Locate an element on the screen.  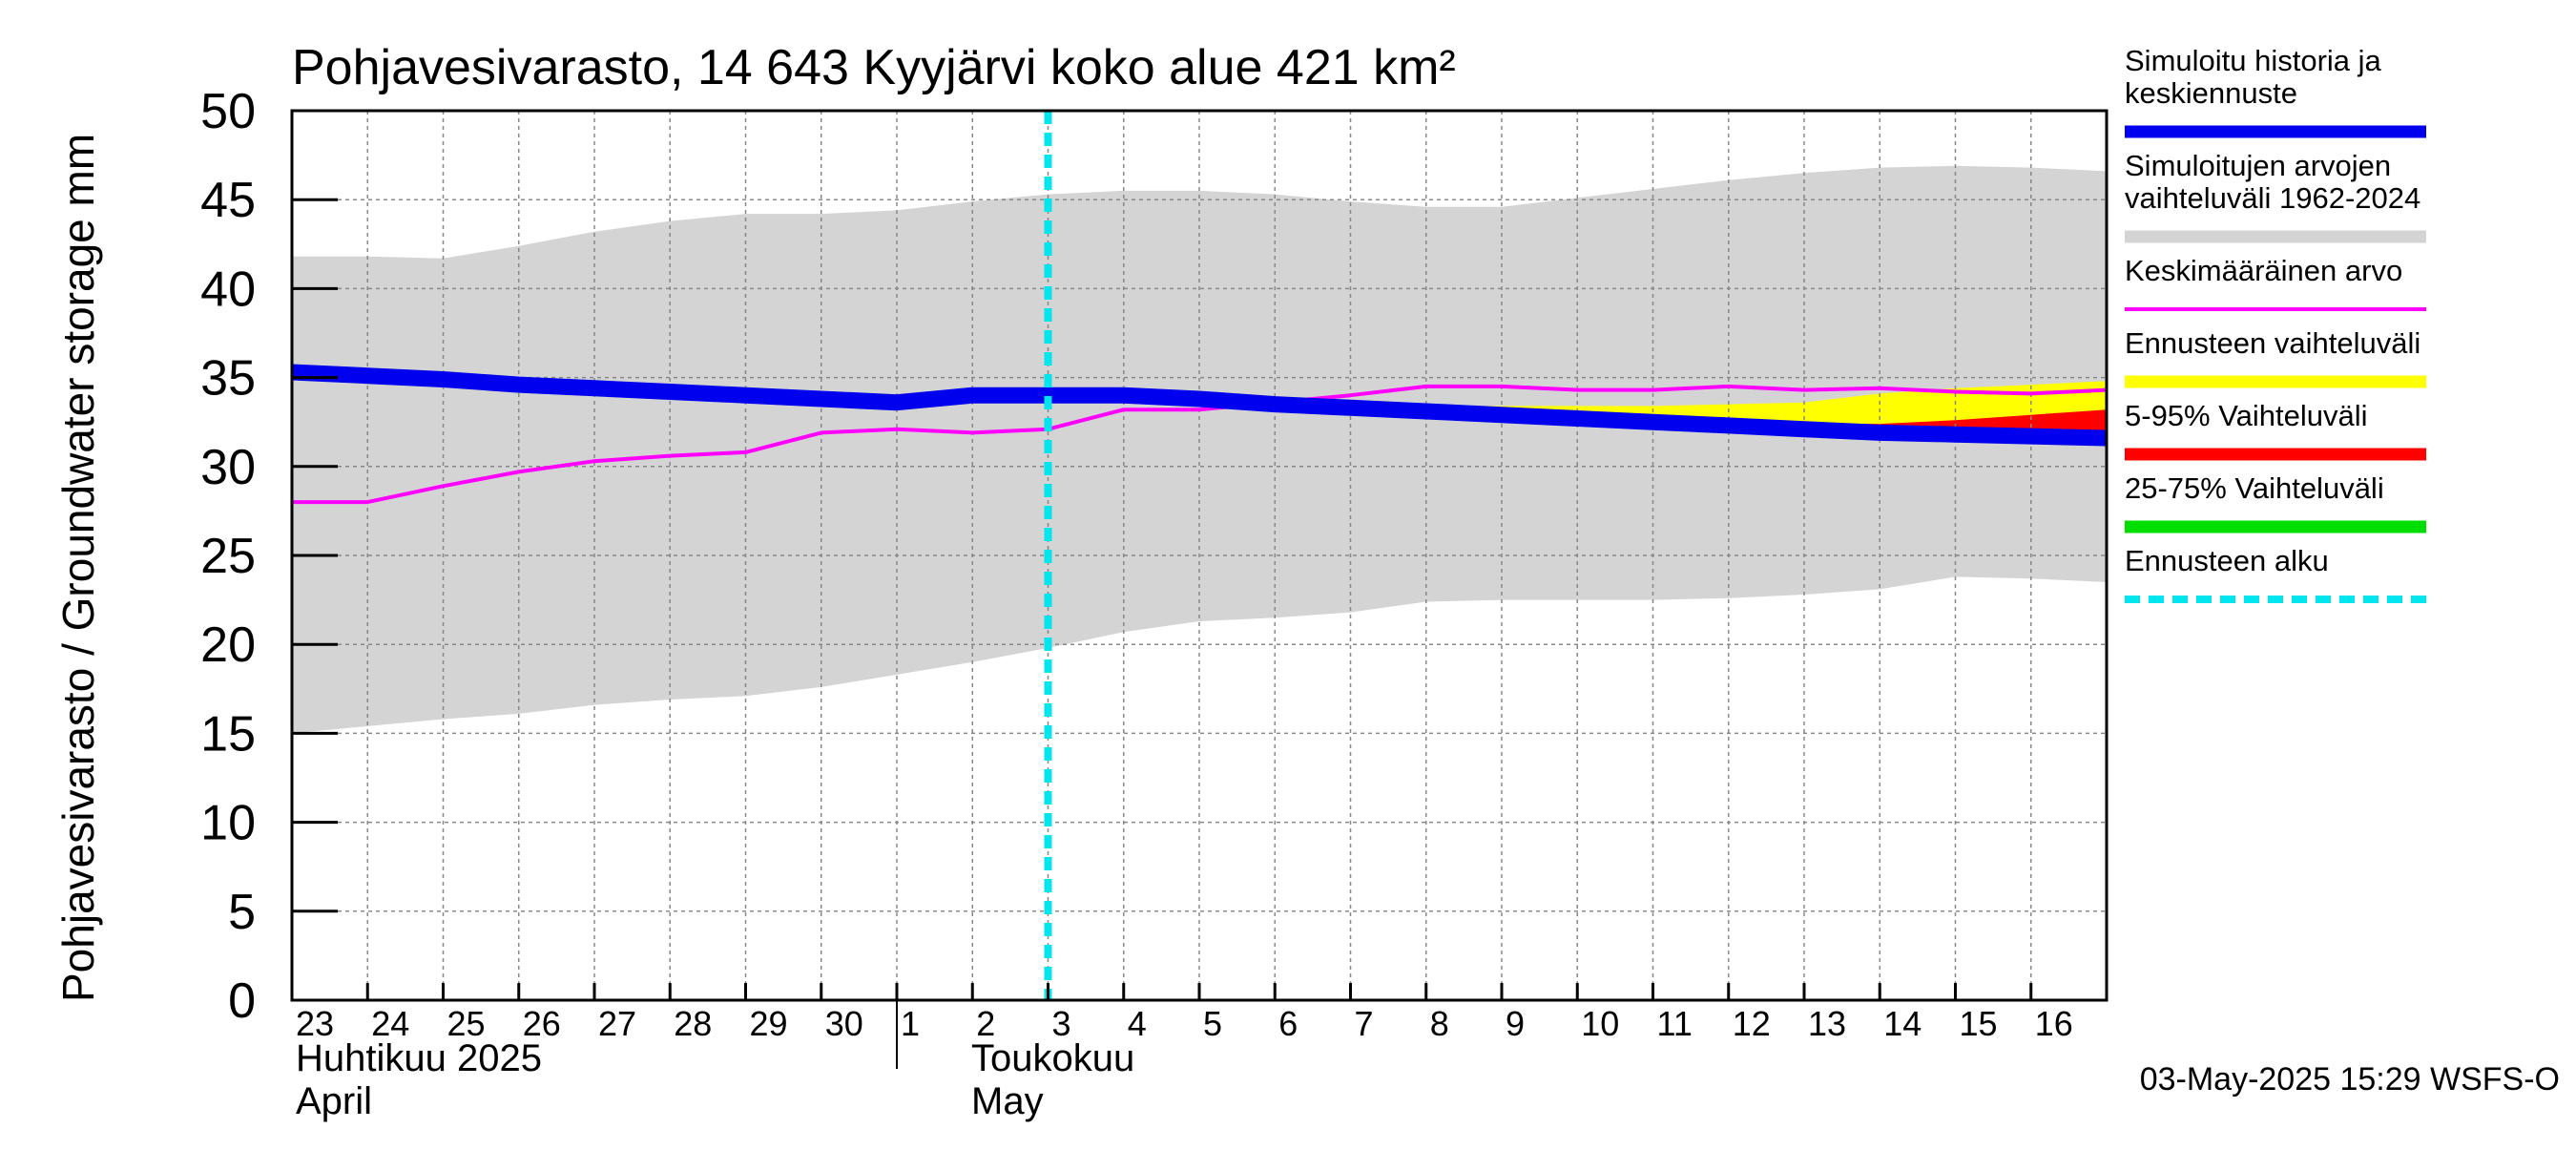
legend-label-ennusteen-vaihteluvali: Ennusteen vaihteluväli is located at coordinates (2272, 343).